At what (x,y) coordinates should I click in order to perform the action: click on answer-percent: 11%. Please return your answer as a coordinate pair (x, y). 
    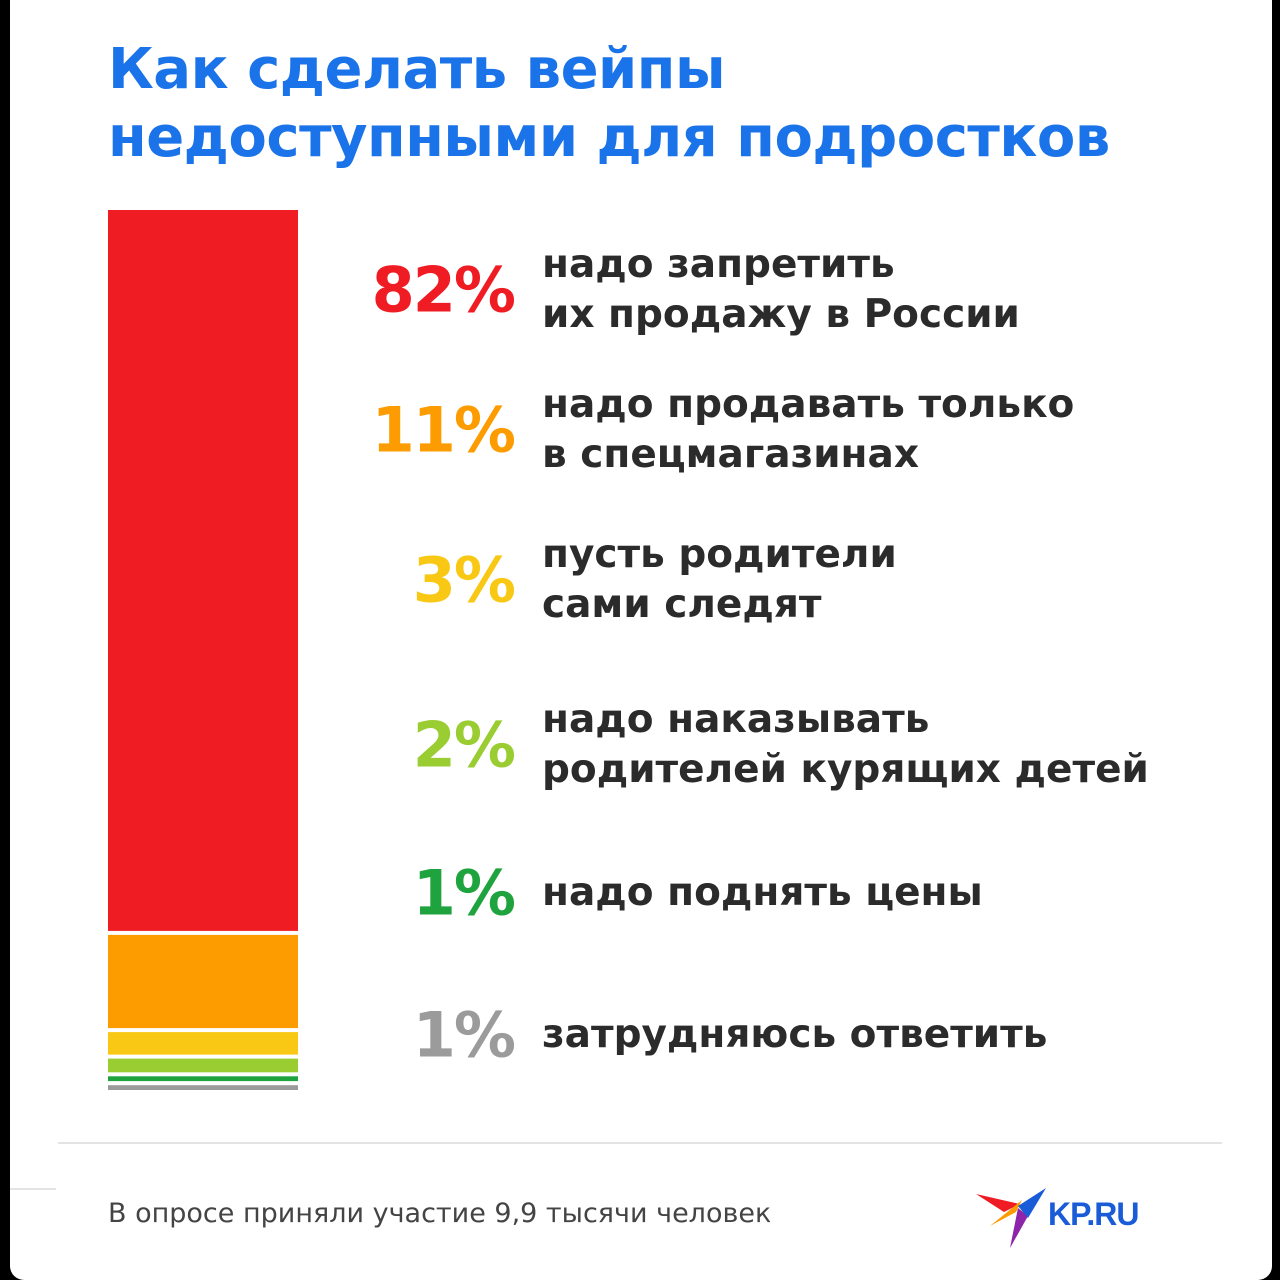
    Looking at the image, I should click on (443, 430).